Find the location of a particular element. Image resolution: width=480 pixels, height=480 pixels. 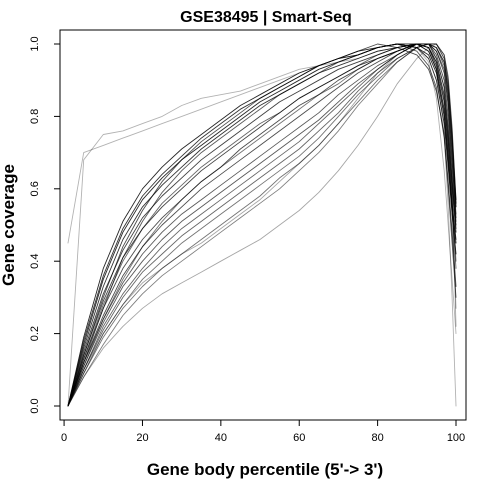

y-tick-label: 1.0 is located at coordinates (35, 43).